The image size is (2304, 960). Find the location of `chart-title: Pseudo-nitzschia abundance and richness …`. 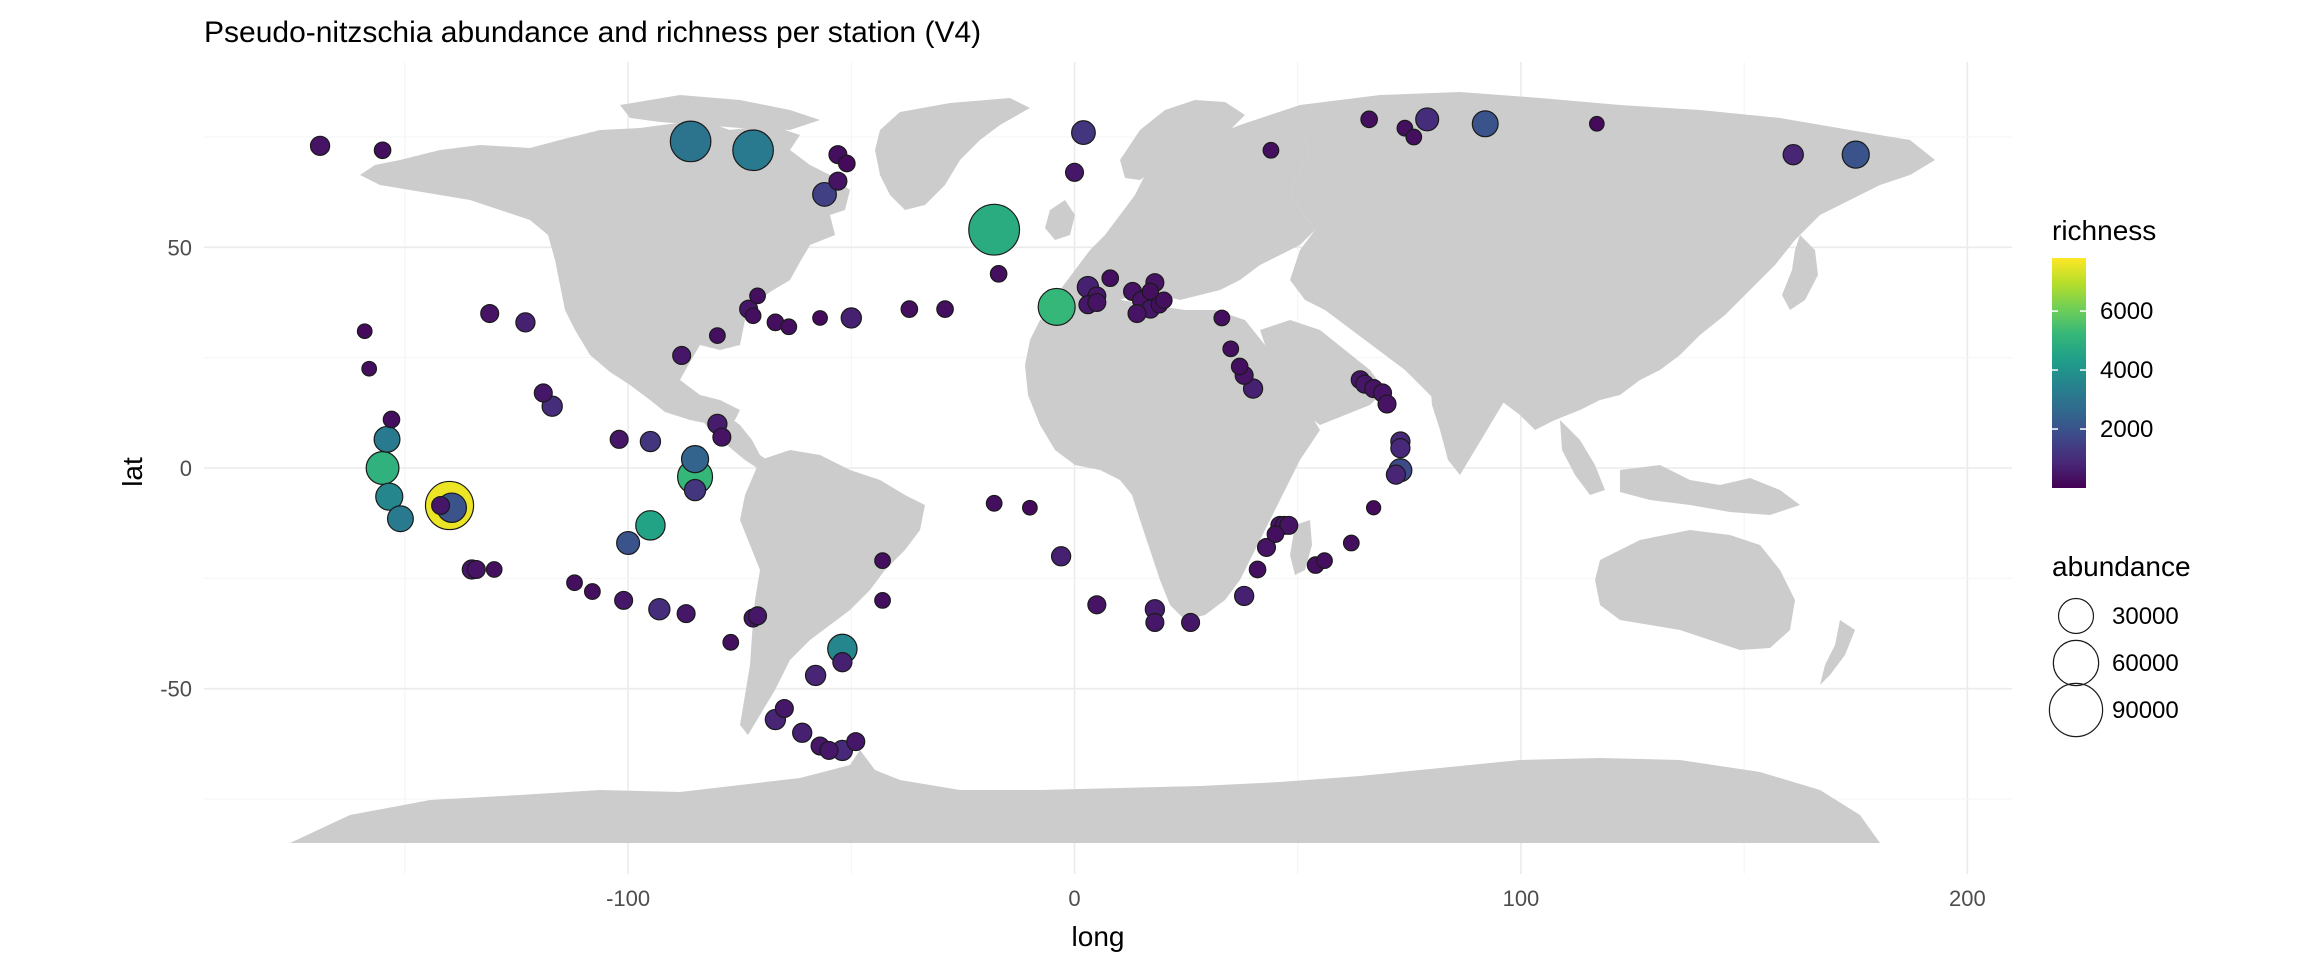

chart-title: Pseudo-nitzschia abundance and richness … is located at coordinates (592, 32).